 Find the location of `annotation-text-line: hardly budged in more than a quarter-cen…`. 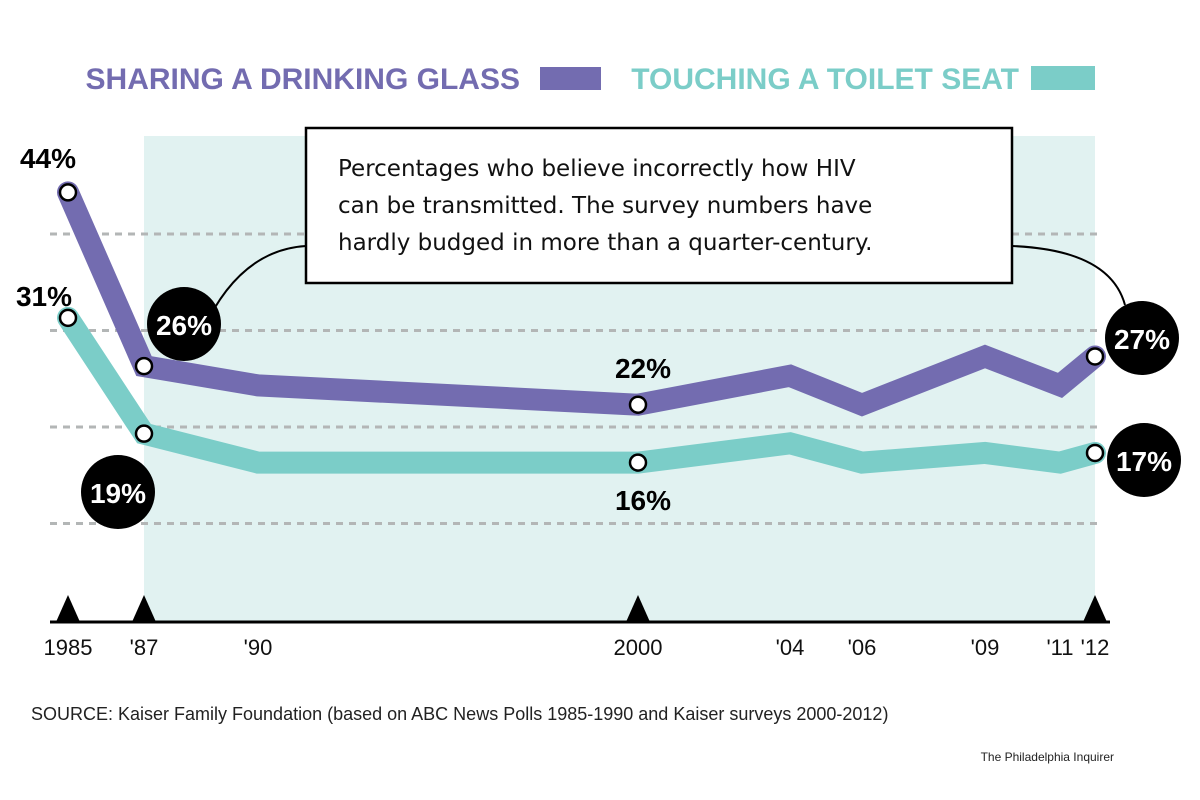

annotation-text-line: hardly budged in more than a quarter-cen… is located at coordinates (605, 243).